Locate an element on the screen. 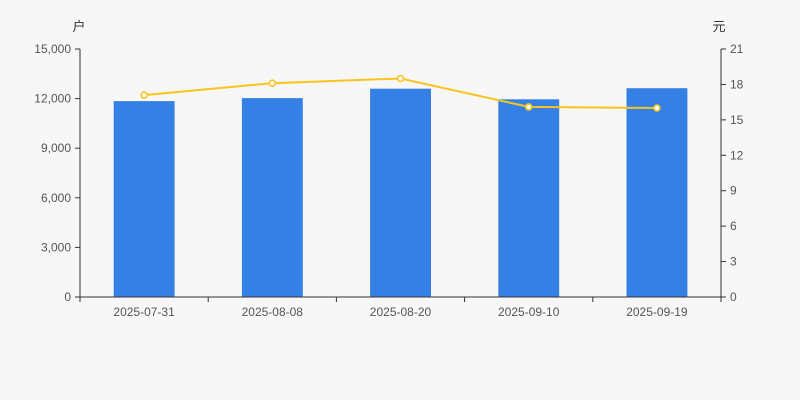 Image resolution: width=800 pixels, height=400 pixels. right-axis-unit-label: 元 is located at coordinates (718, 26).